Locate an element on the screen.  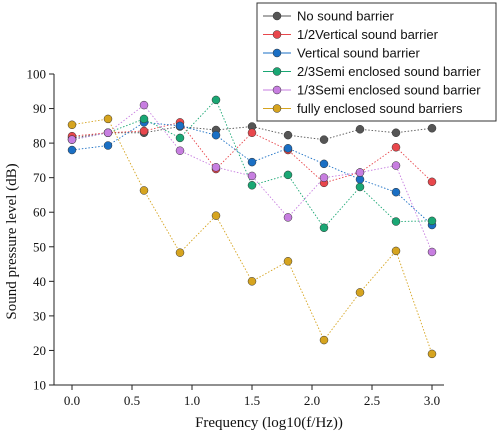
series-line is located at coordinates (252, 133).